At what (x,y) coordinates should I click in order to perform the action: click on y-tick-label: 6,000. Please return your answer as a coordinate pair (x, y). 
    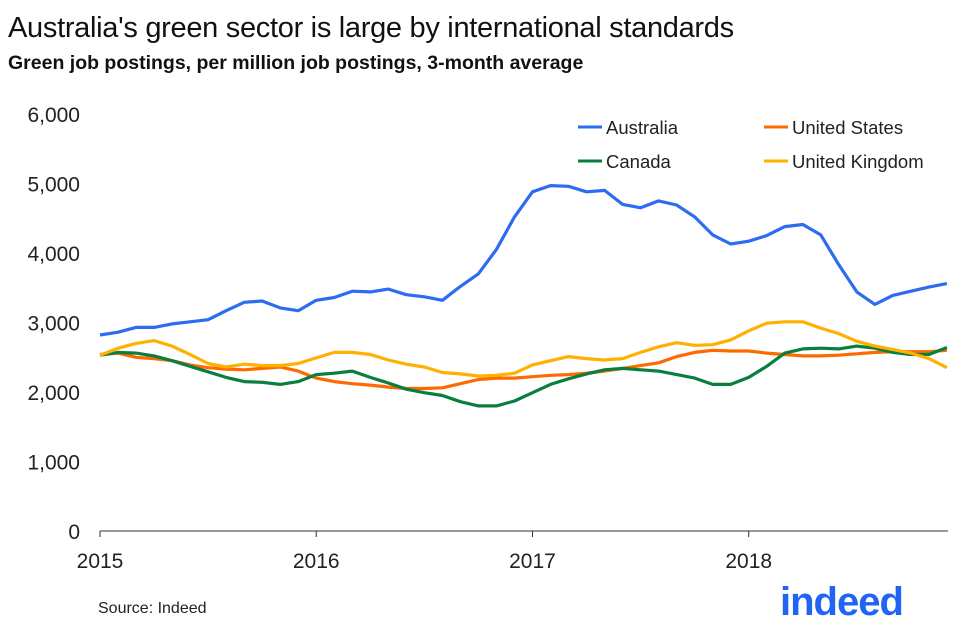
    Looking at the image, I should click on (53, 115).